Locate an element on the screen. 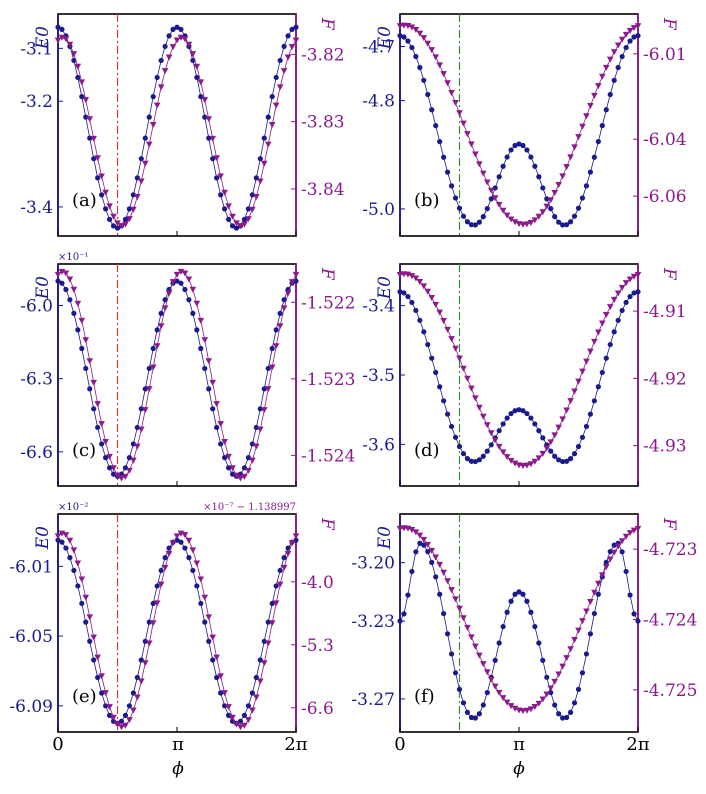 This screenshot has width=706, height=794. left-axis-label: E0 is located at coordinates (43, 538).